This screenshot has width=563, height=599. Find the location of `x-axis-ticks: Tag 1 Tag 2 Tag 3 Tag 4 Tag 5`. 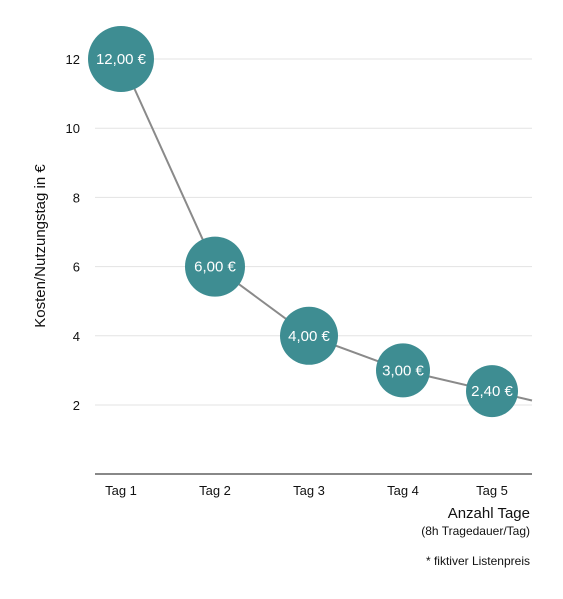

x-axis-ticks: Tag 1 Tag 2 Tag 3 Tag 4 Tag 5 is located at coordinates (306, 490).